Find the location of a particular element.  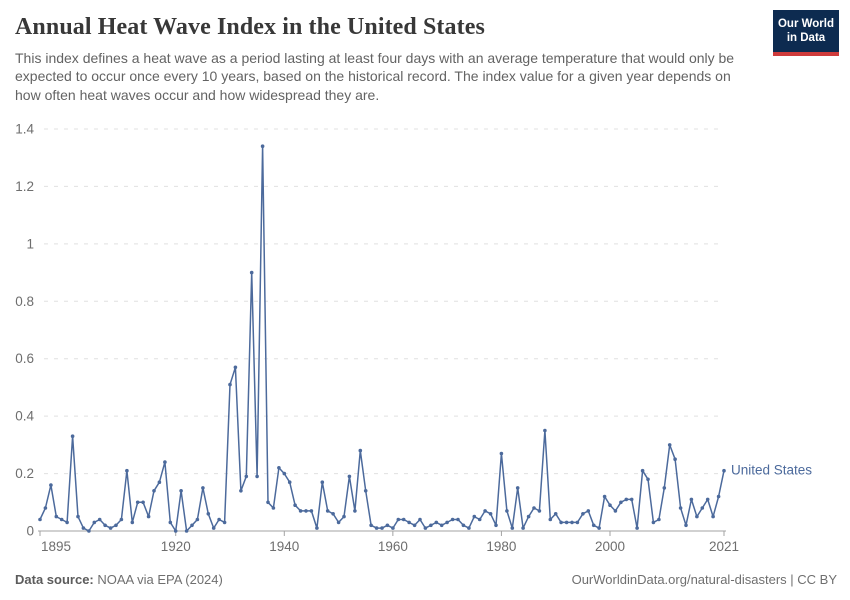

data-source: Data source: NOAA via EPA (2024) is located at coordinates (119, 579).